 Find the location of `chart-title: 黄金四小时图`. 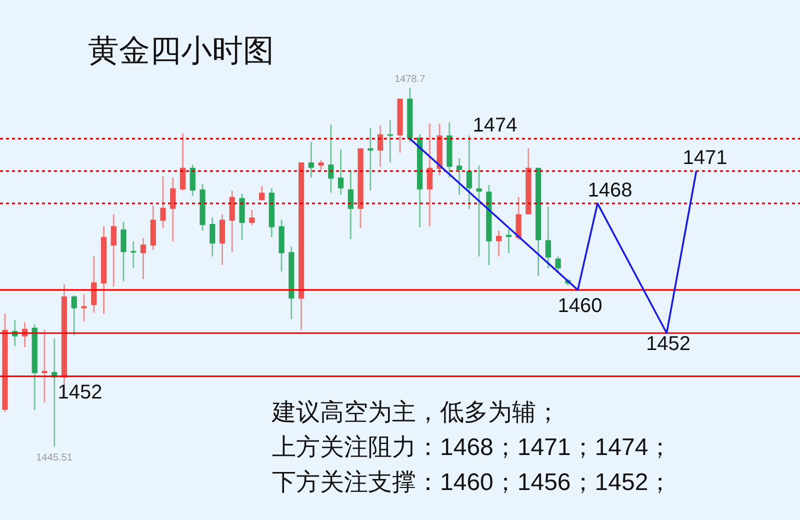

chart-title: 黄金四小时图 is located at coordinates (181, 51).